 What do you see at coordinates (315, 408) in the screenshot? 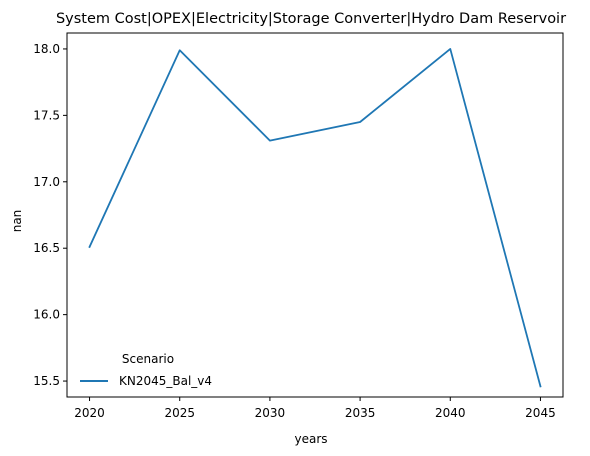
I see `x-axis-ticks: 2020 2025 2030 2035 2040 2045` at bounding box center [315, 408].